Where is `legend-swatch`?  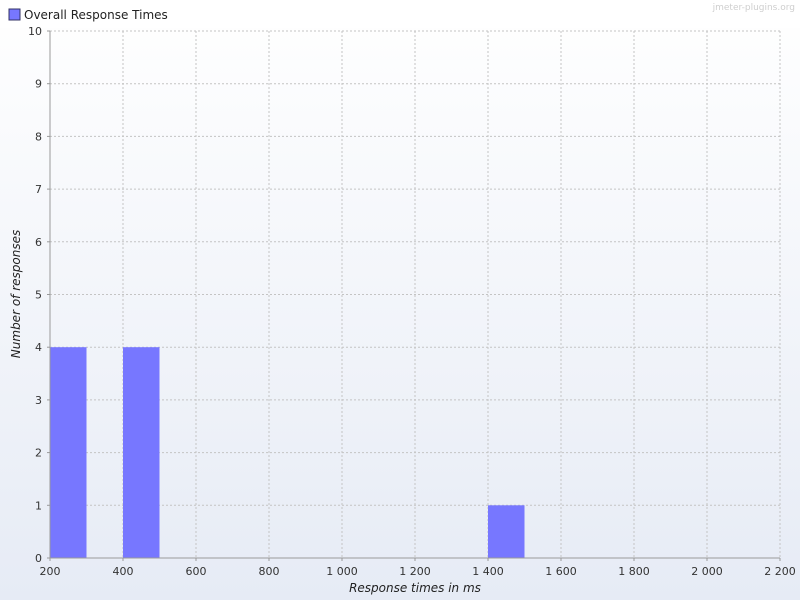 legend-swatch is located at coordinates (14, 14).